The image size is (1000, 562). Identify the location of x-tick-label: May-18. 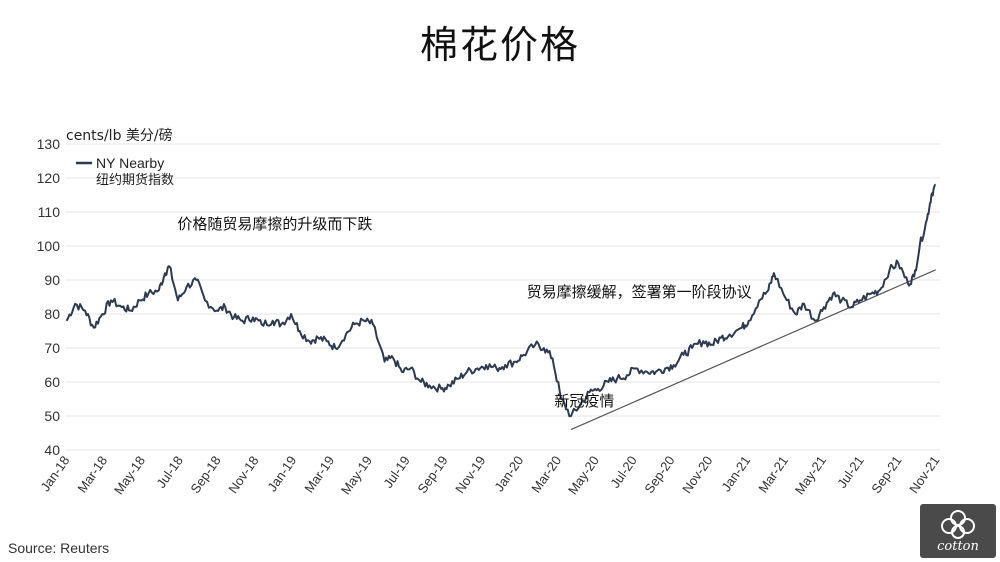
(129, 475).